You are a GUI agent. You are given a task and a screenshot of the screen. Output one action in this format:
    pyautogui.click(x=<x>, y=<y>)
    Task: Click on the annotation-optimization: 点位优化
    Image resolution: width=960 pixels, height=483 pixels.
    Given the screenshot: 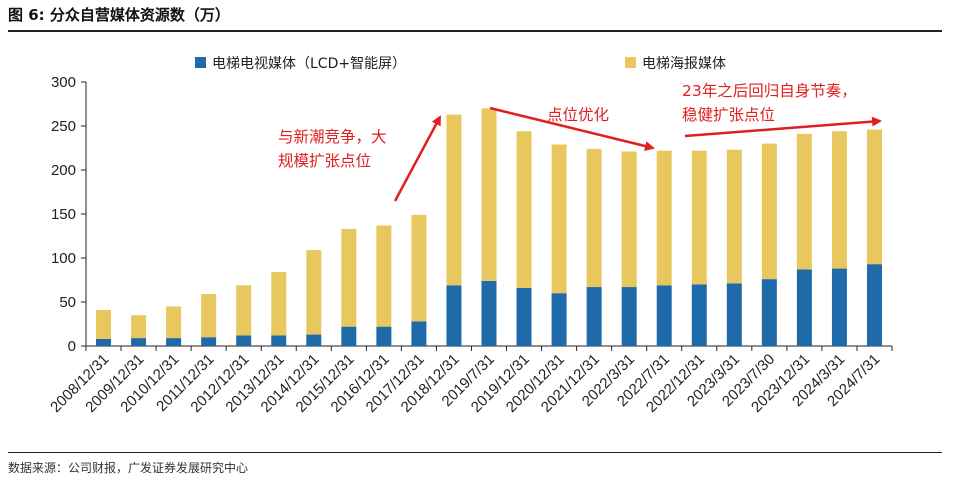 What is the action you would take?
    pyautogui.click(x=578, y=115)
    